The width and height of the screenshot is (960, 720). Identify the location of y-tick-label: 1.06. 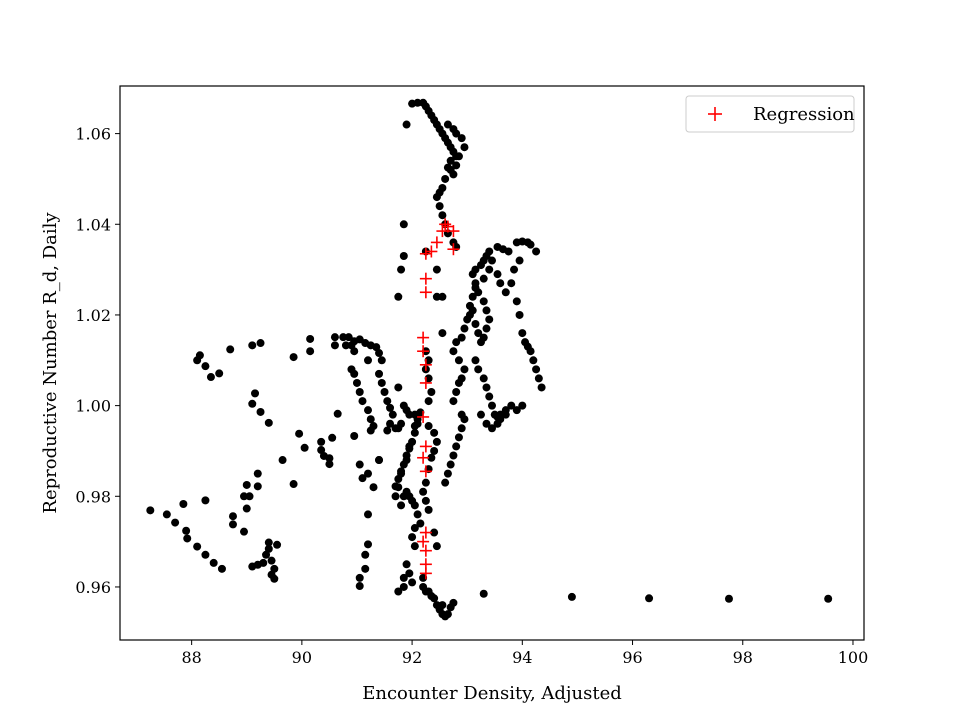
(93, 134).